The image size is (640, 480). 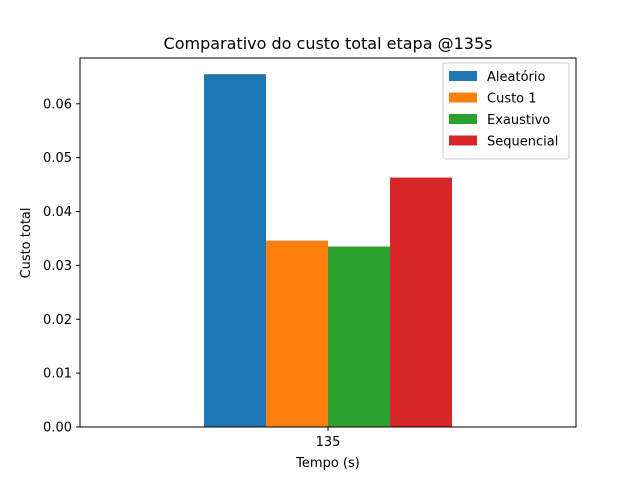 I want to click on y-tick-label: 0.03, so click(x=57, y=266).